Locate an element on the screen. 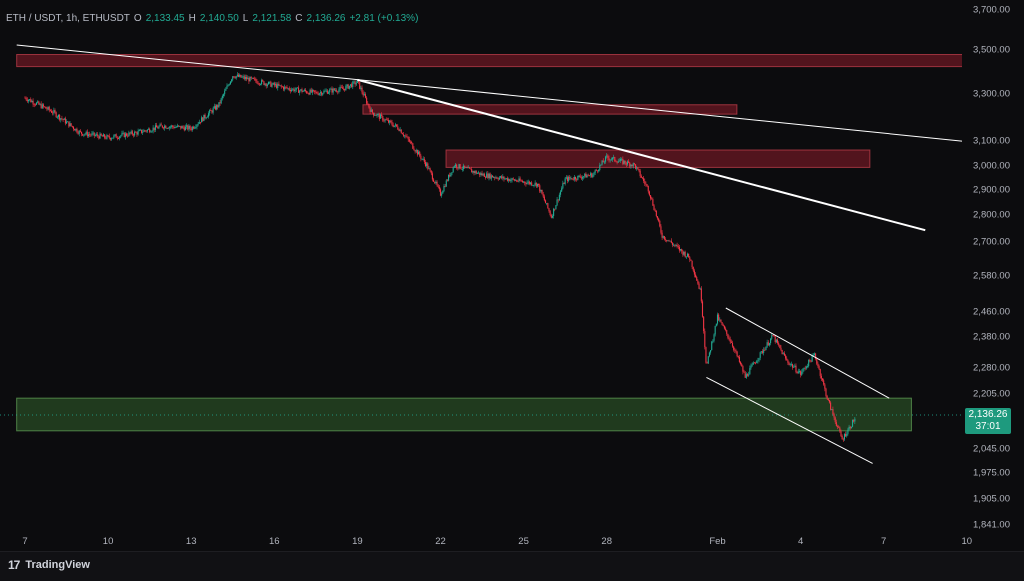 The width and height of the screenshot is (1024, 581). support-zone is located at coordinates (464, 414).